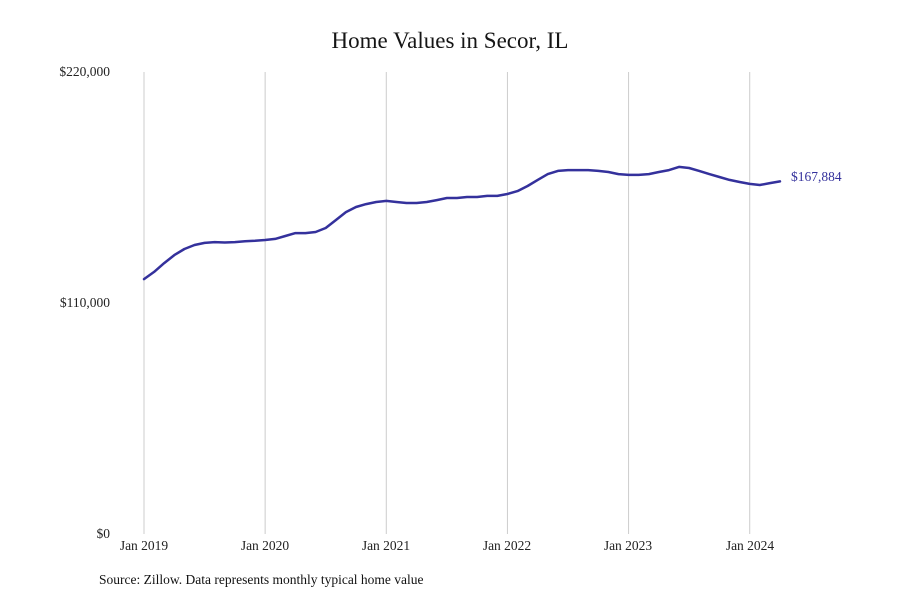  What do you see at coordinates (628, 545) in the screenshot?
I see `x-axis-tick-jan-2023: Jan 2023` at bounding box center [628, 545].